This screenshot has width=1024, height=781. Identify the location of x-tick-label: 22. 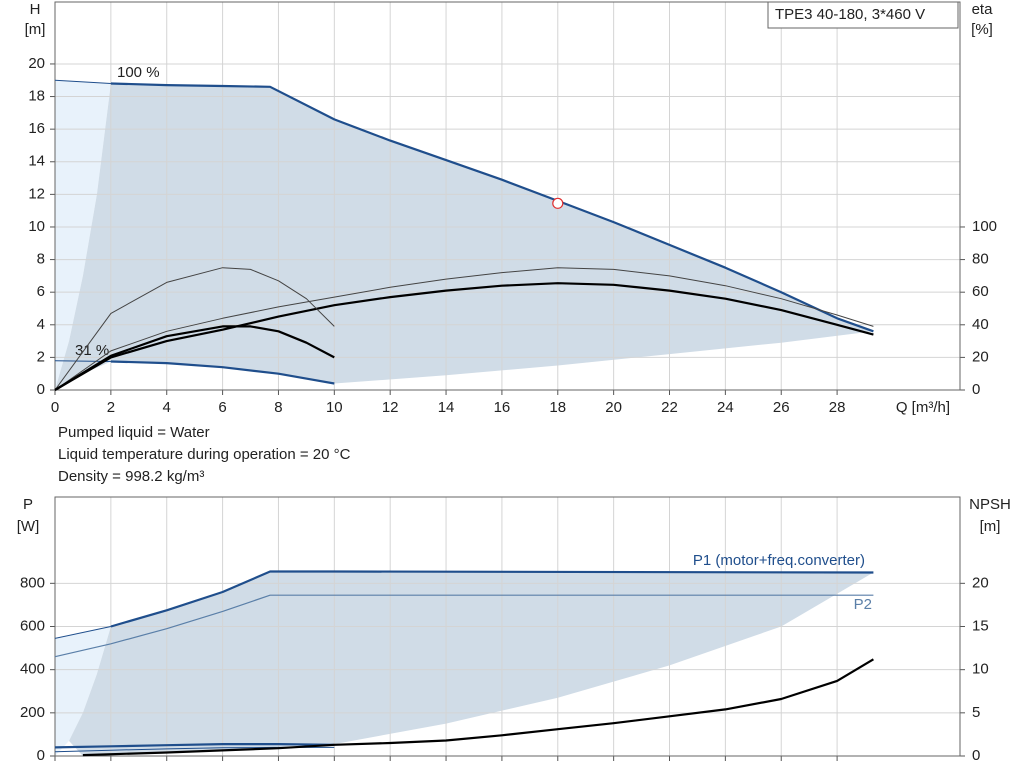
(669, 407).